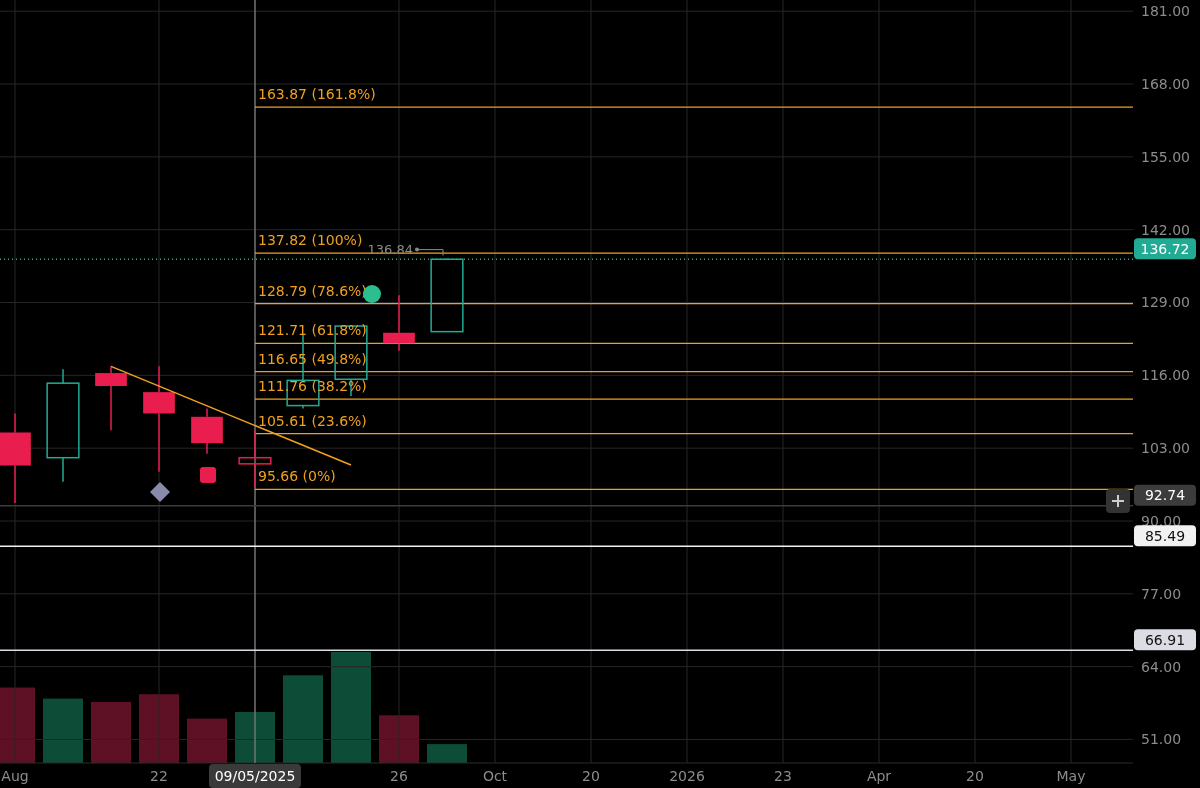 This screenshot has height=788, width=1200. I want to click on x-tick-label: 26, so click(399, 775).